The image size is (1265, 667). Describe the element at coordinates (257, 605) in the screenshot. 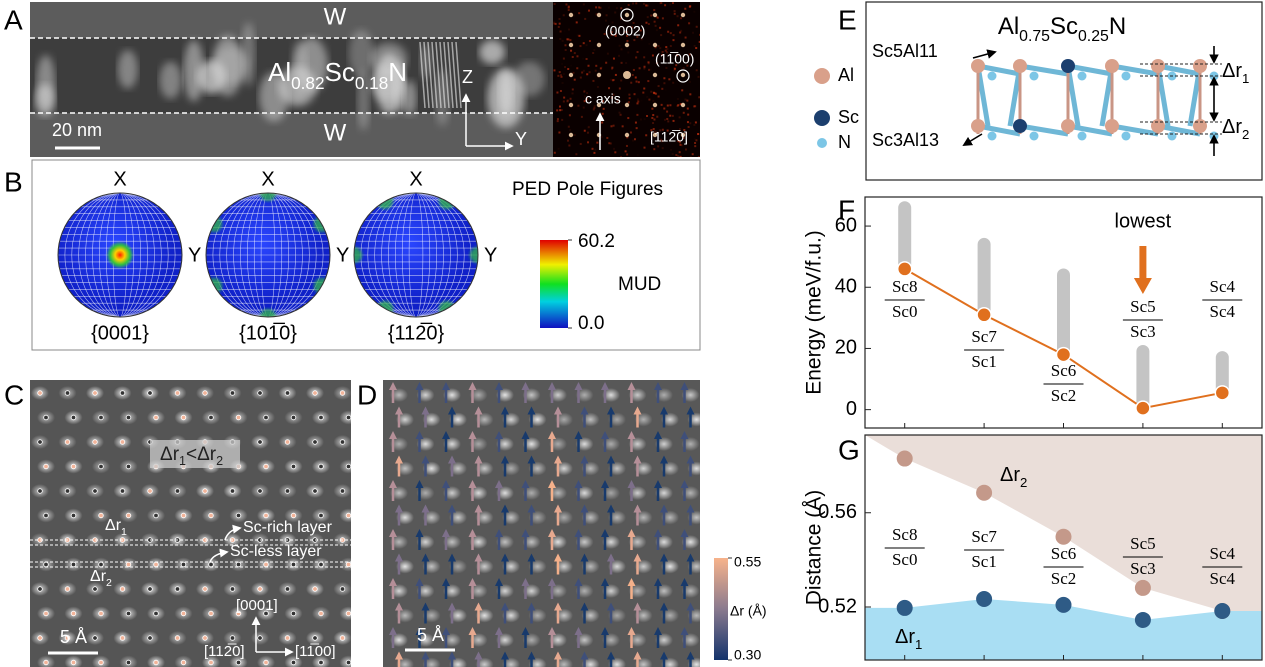

I see `direction-label: [0001]` at that location.